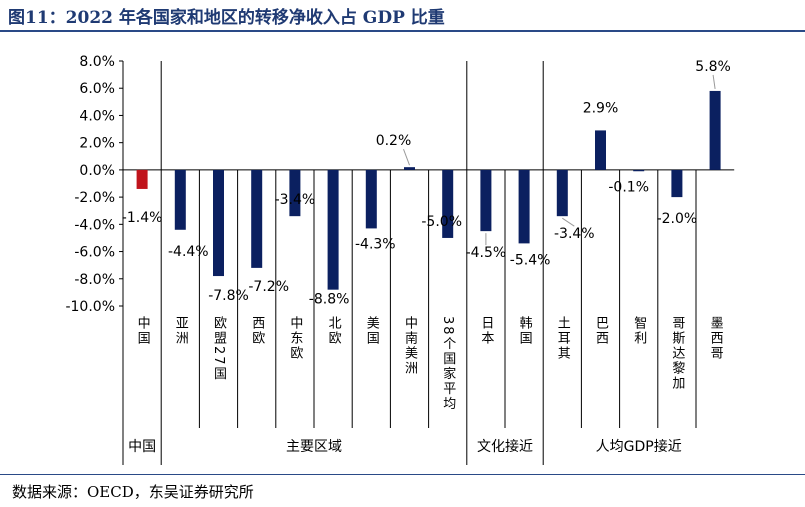 The height and width of the screenshot is (507, 805). What do you see at coordinates (563, 338) in the screenshot?
I see `category-label: 土耳其` at bounding box center [563, 338].